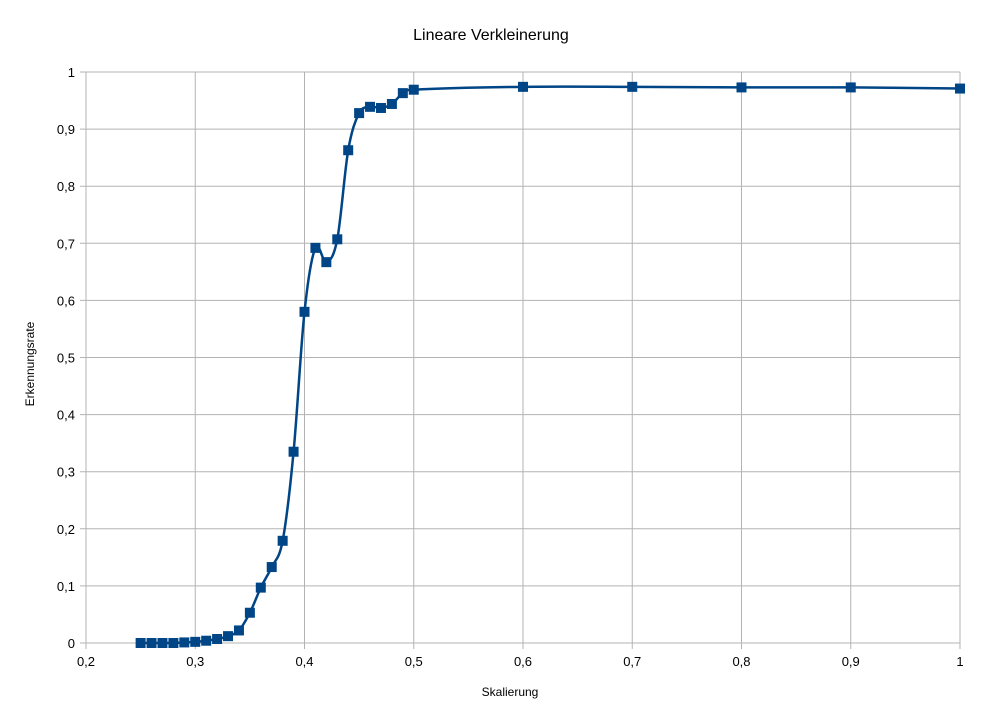 The width and height of the screenshot is (983, 718). I want to click on x-tick-label: 0,7, so click(632, 661).